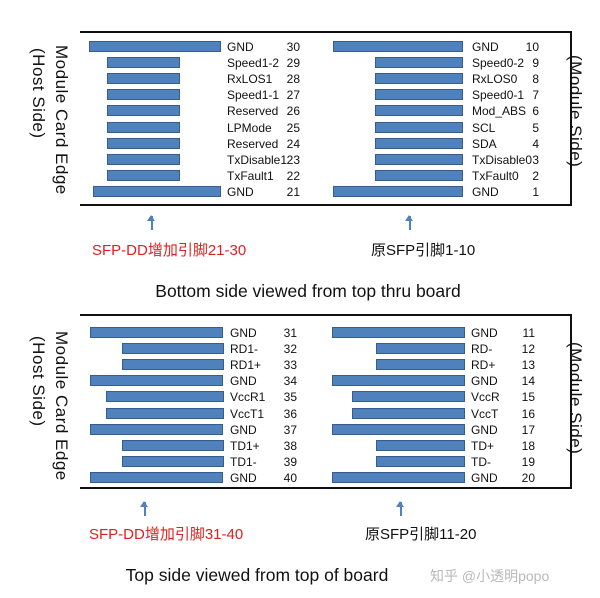 The image size is (600, 598). What do you see at coordinates (308, 291) in the screenshot?
I see `caption-bottom: Bottom side viewed from top thru board` at bounding box center [308, 291].